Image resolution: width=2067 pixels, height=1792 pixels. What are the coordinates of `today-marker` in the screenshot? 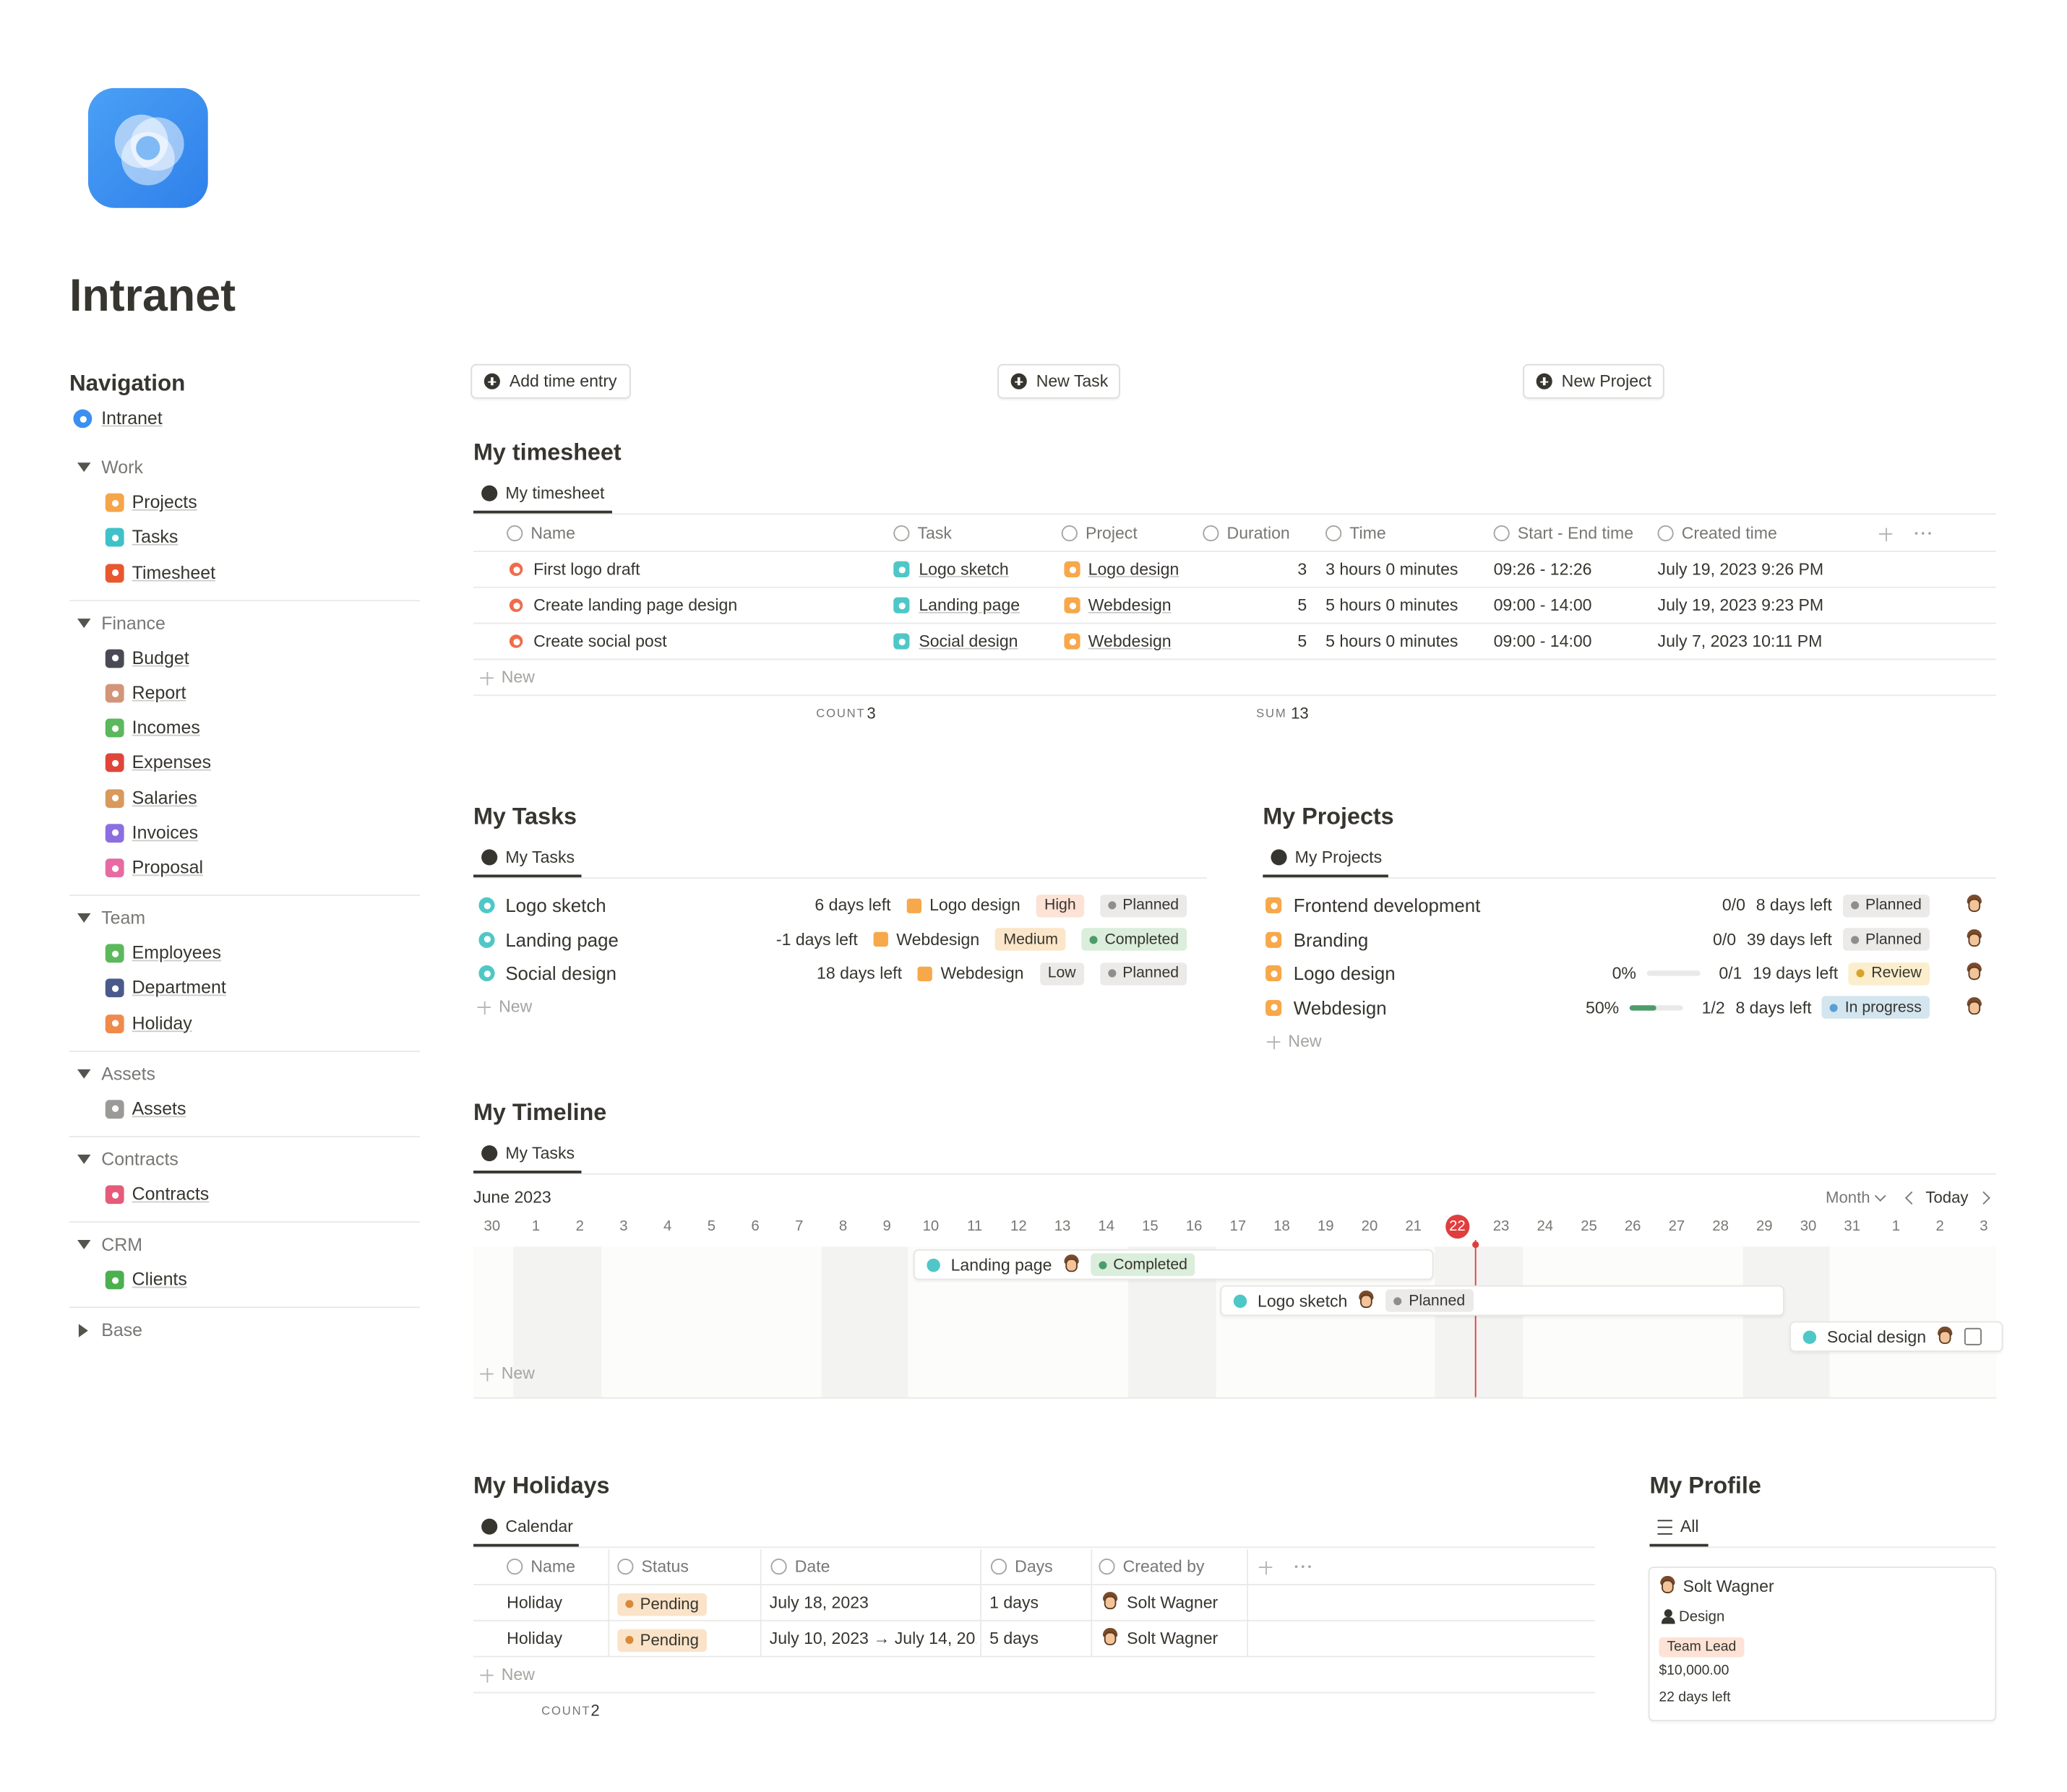 It's located at (1457, 1226).